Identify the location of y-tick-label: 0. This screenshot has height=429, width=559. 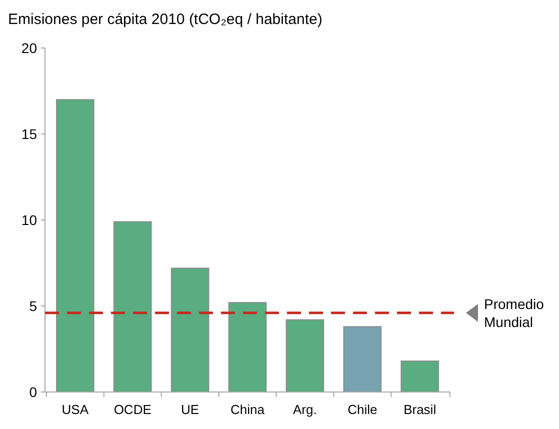
(33, 392).